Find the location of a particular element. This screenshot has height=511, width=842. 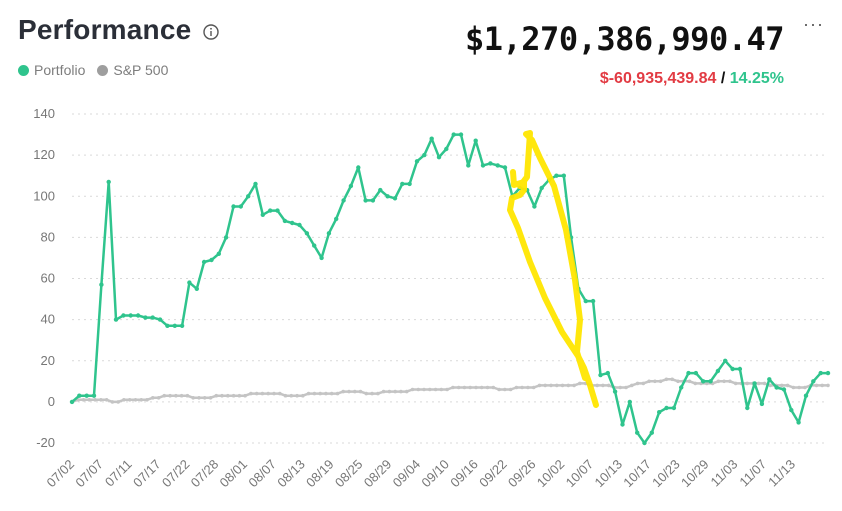

info-icon is located at coordinates (211, 32).